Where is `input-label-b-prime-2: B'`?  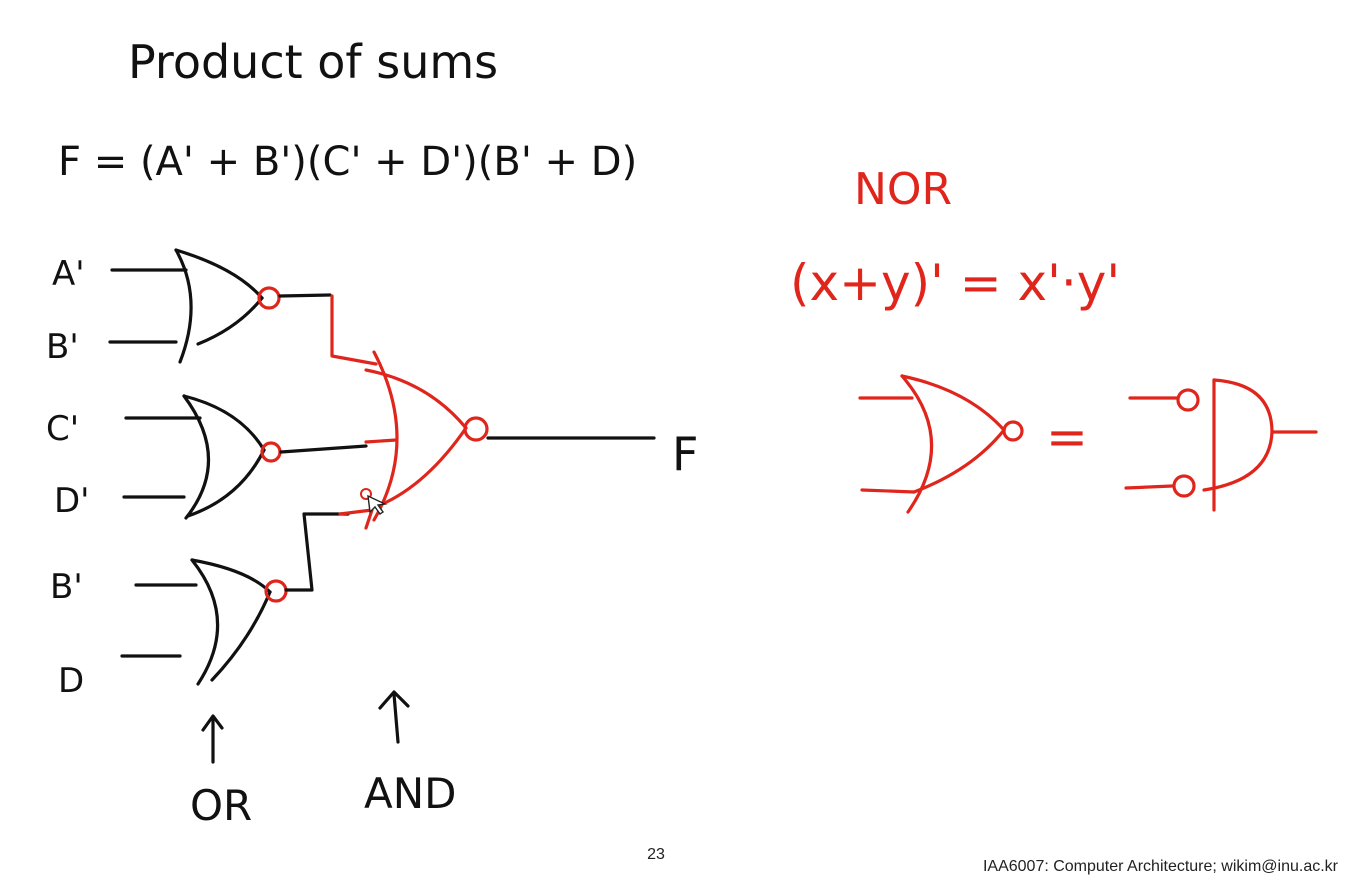
input-label-b-prime-2: B' is located at coordinates (66, 587).